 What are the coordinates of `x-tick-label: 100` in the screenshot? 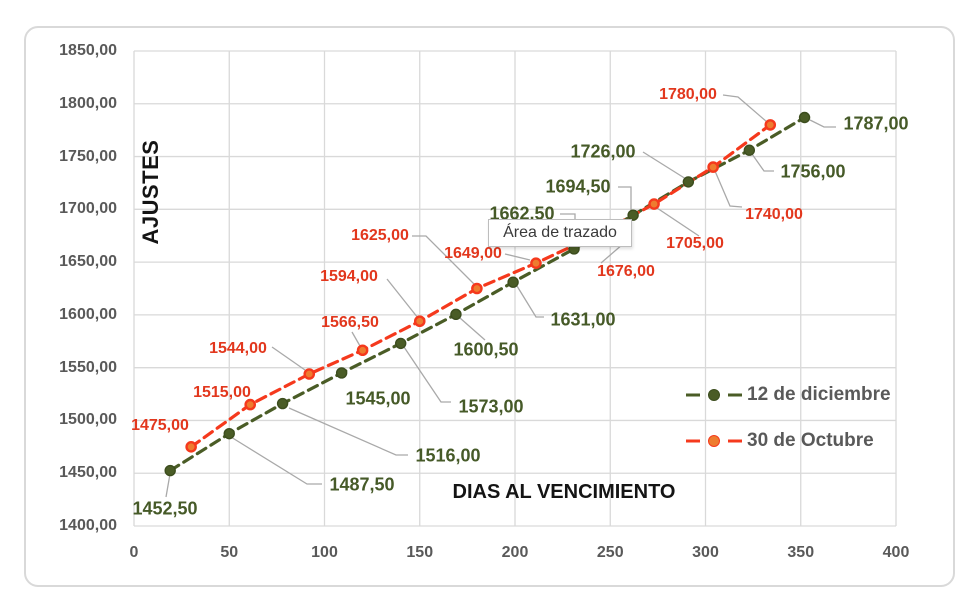 It's located at (324, 552).